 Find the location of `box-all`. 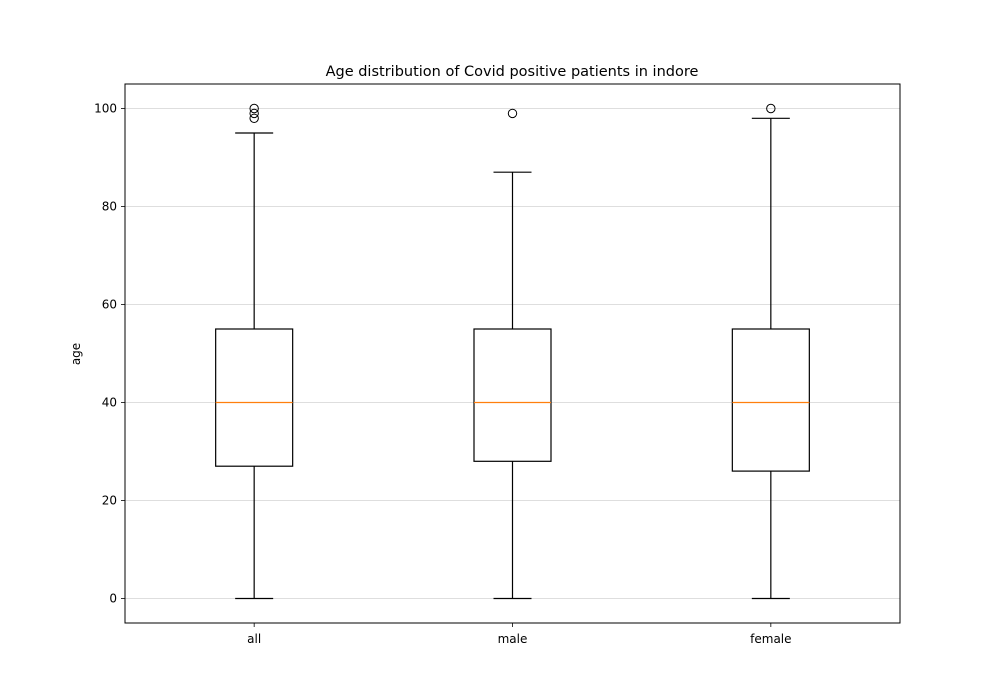

box-all is located at coordinates (254, 351).